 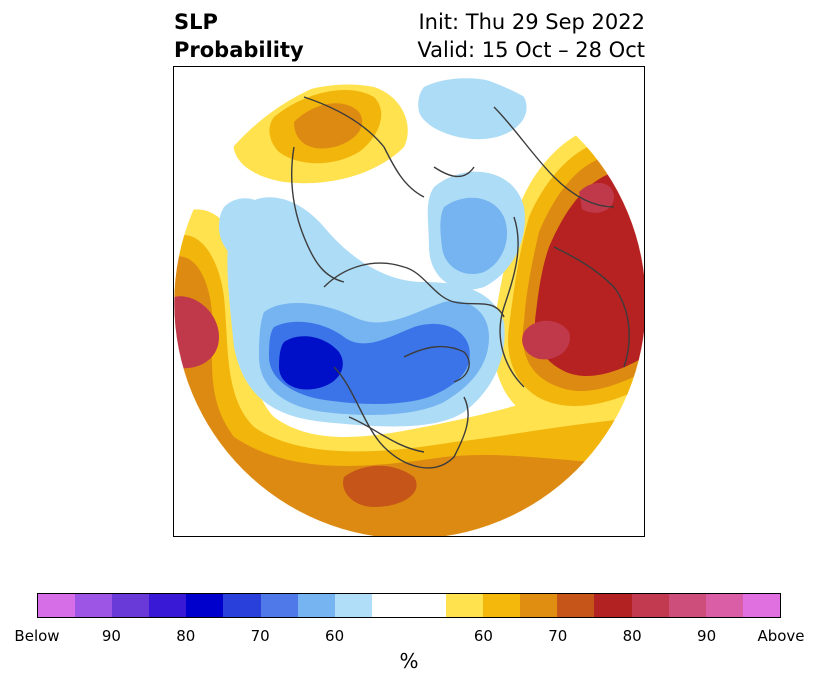 What do you see at coordinates (311, 363) in the screenshot?
I see `below-90-northpacific` at bounding box center [311, 363].